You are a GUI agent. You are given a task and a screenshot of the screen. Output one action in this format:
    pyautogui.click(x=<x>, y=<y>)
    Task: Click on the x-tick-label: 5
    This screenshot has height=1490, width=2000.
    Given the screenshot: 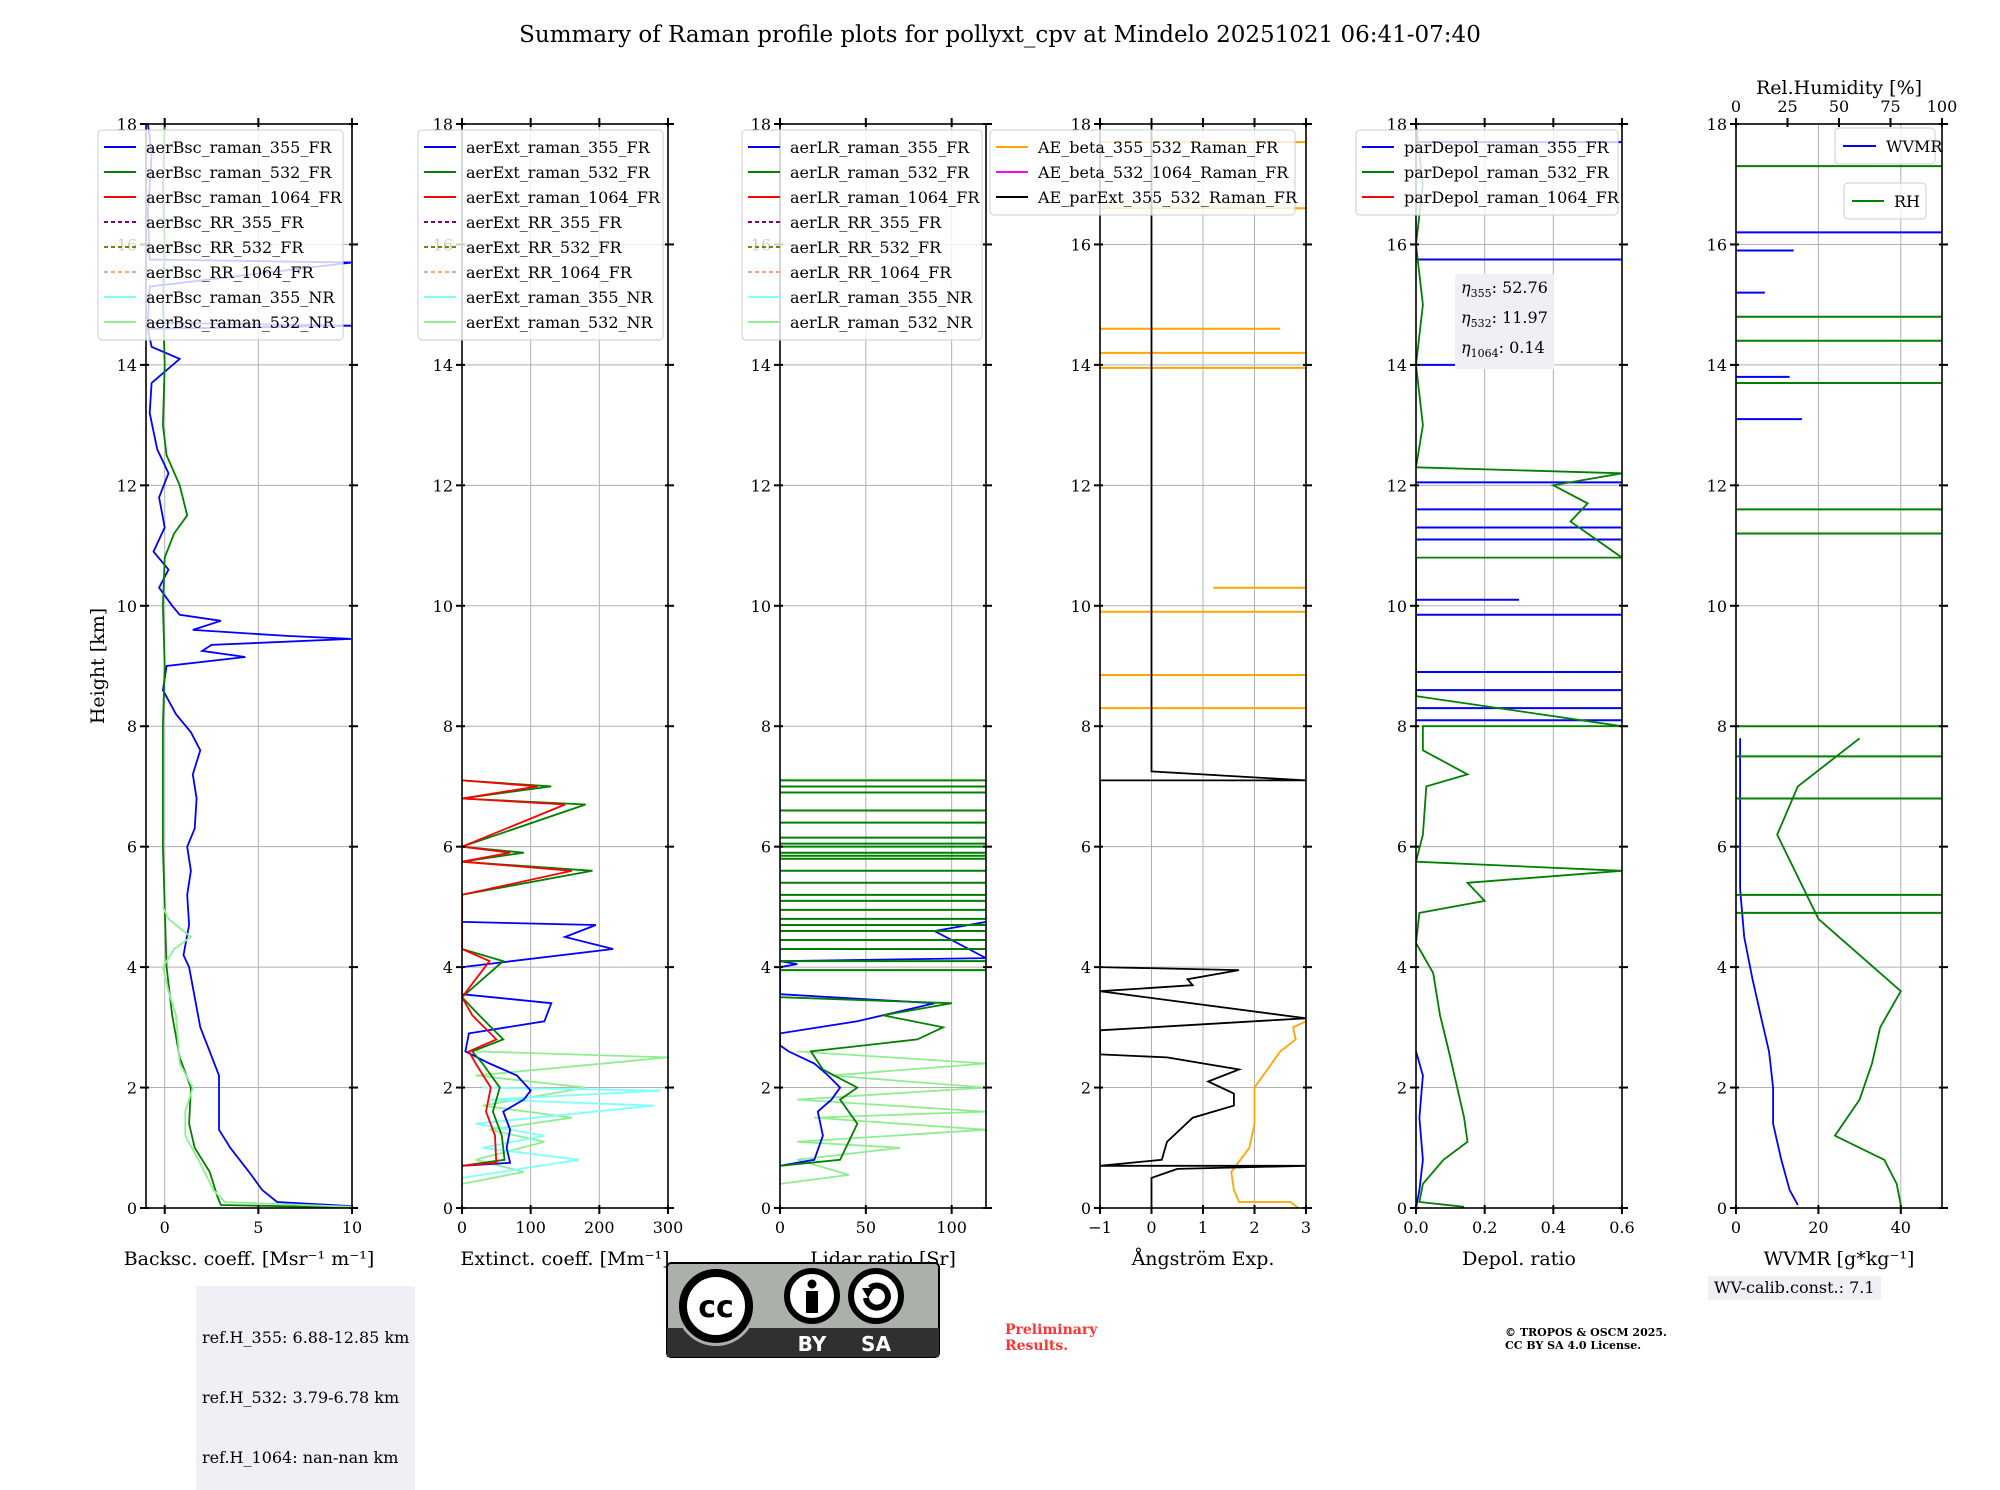 What is the action you would take?
    pyautogui.click(x=258, y=1227)
    